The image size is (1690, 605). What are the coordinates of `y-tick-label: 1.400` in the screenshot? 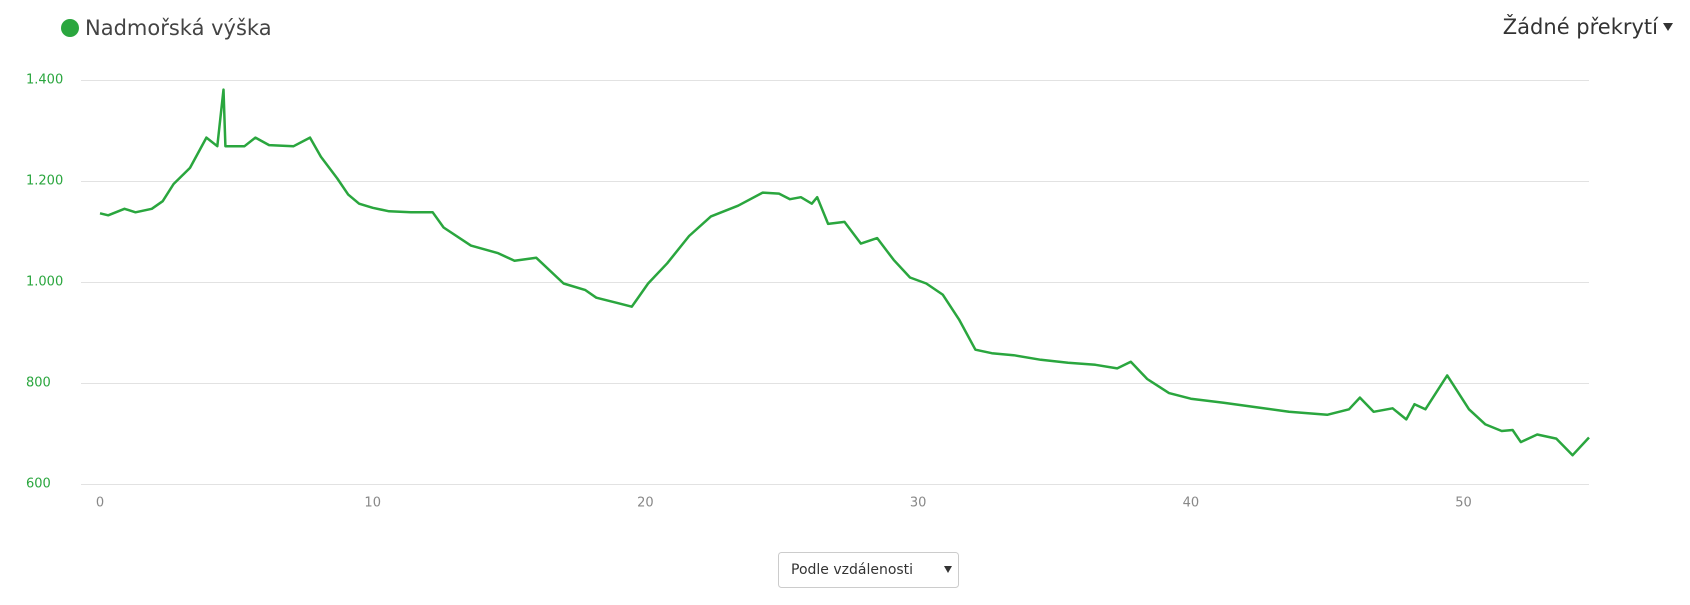 It's located at (44, 80).